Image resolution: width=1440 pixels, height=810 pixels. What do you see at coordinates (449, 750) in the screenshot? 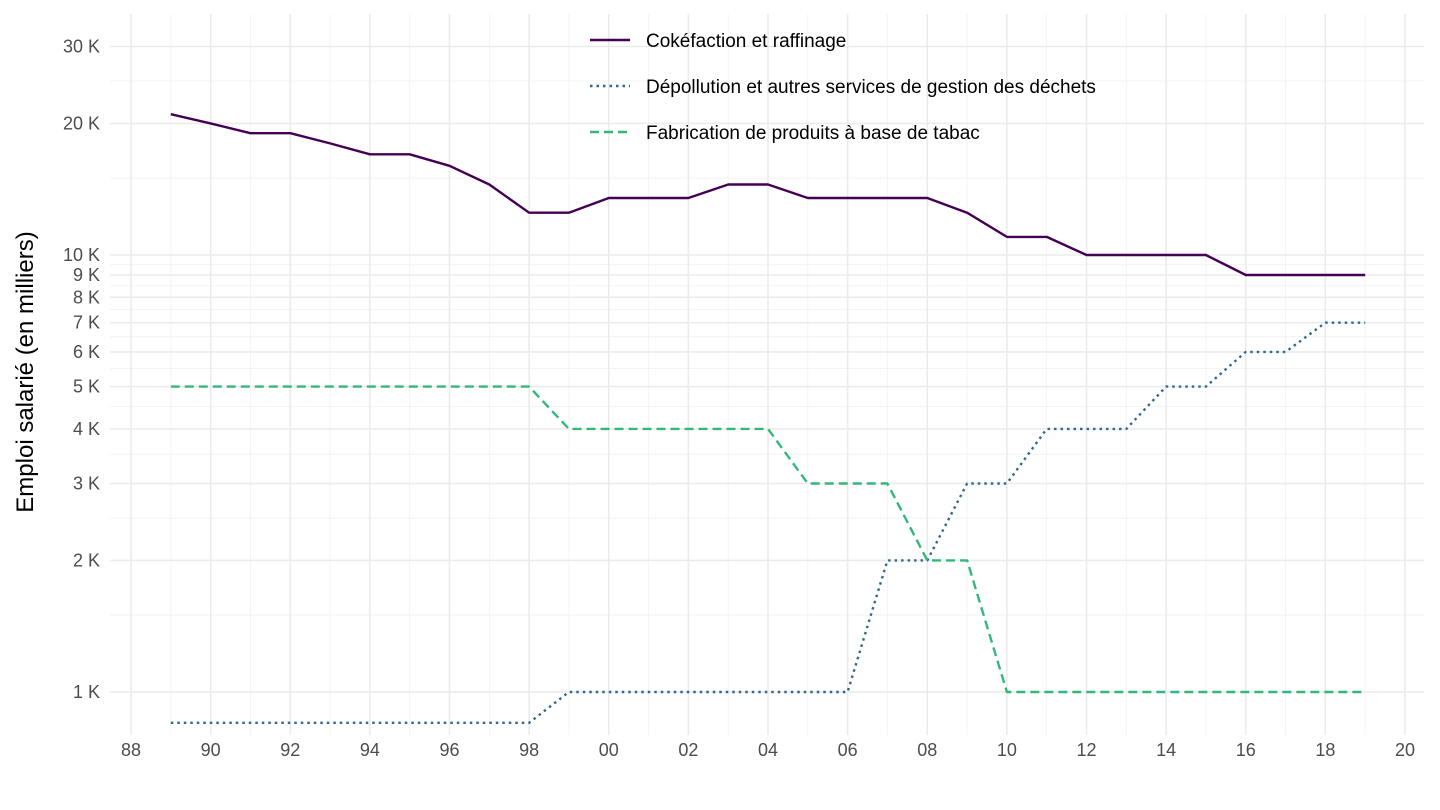
I see `x-tick-label: 96` at bounding box center [449, 750].